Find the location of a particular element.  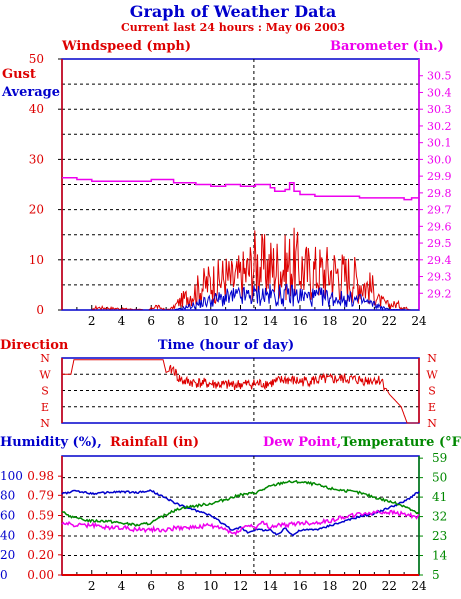

series-line-gust is located at coordinates (240, 269).